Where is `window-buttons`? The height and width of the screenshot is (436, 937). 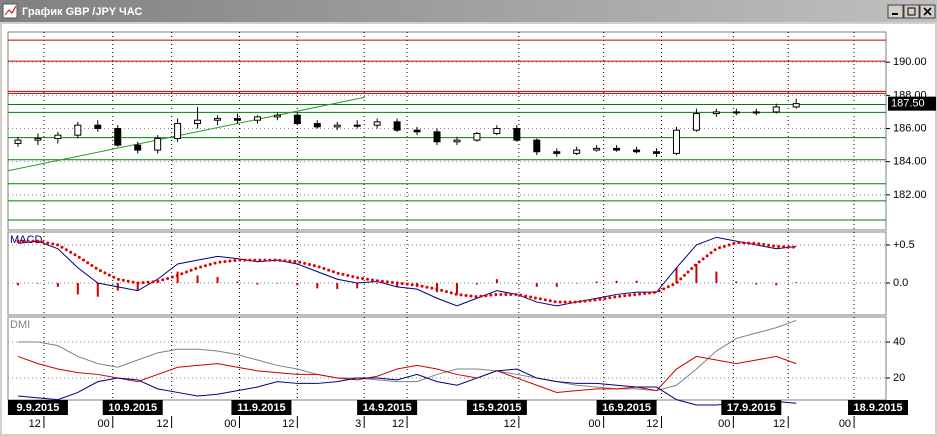
window-buttons is located at coordinates (911, 11).